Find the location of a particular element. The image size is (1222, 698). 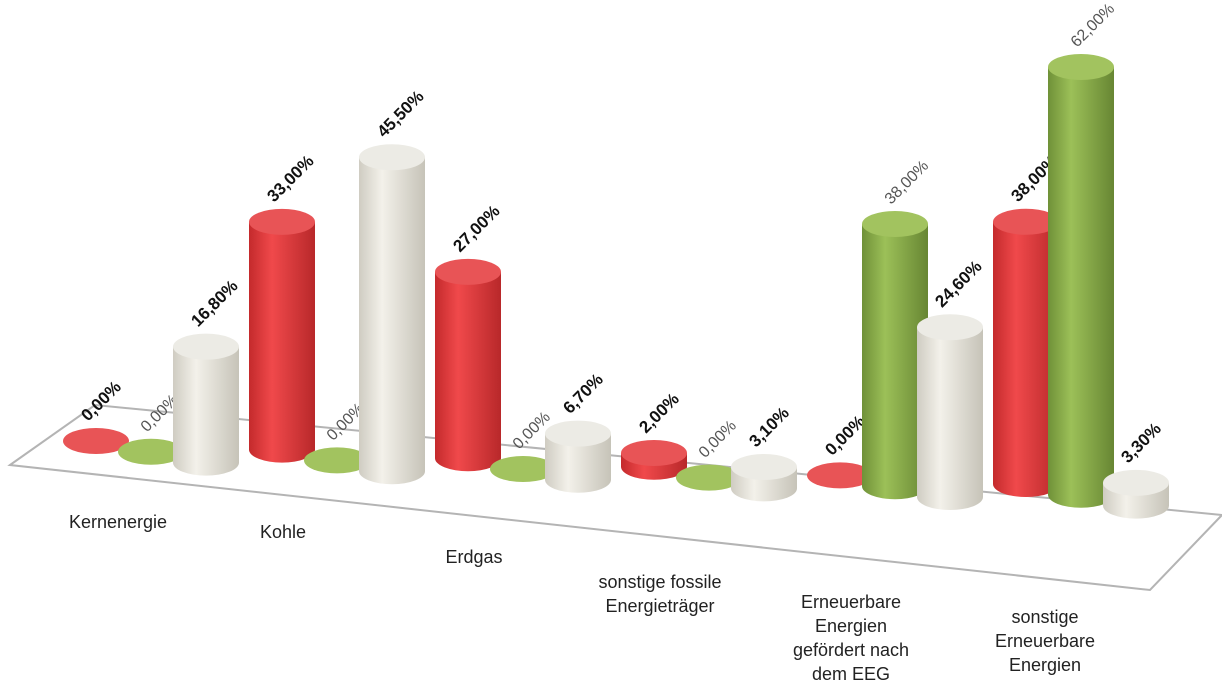

value-label-grey-1: 45,50% is located at coordinates (400, 114).